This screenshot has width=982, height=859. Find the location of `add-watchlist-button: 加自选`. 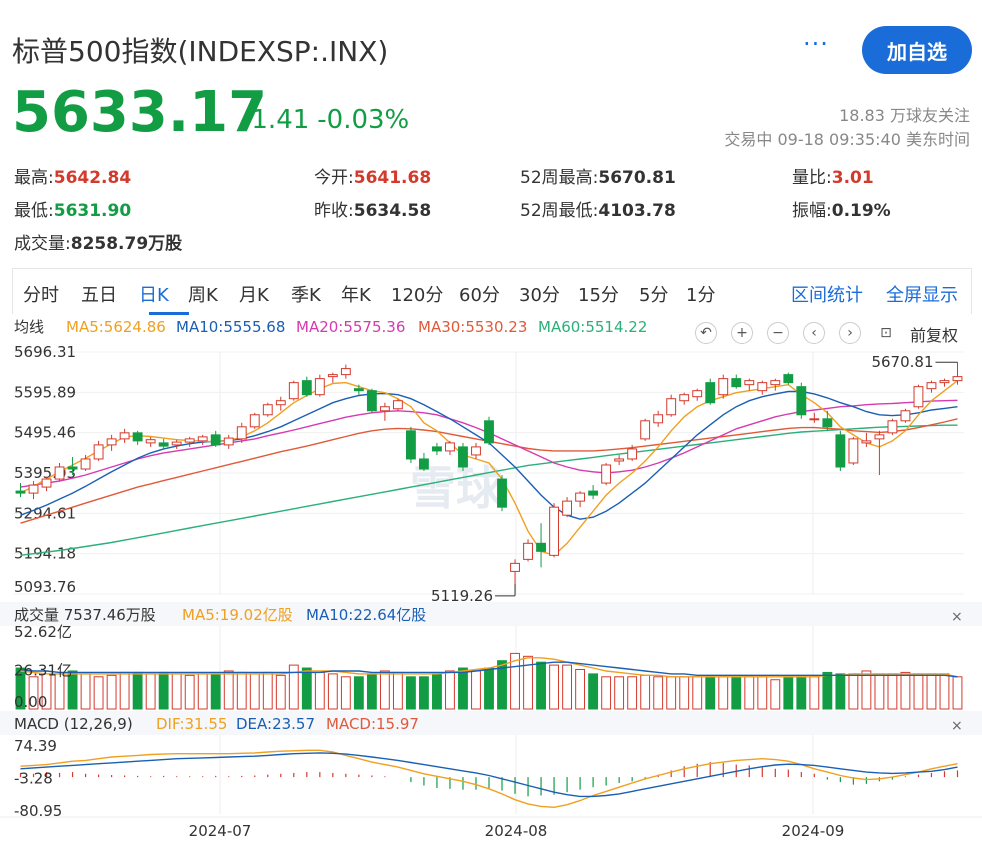

add-watchlist-button: 加自选 is located at coordinates (917, 50).